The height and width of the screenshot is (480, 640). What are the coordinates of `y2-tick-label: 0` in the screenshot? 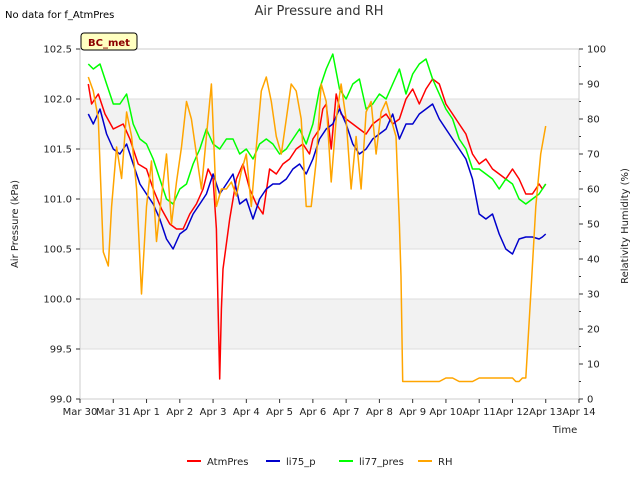 It's located at (590, 400).